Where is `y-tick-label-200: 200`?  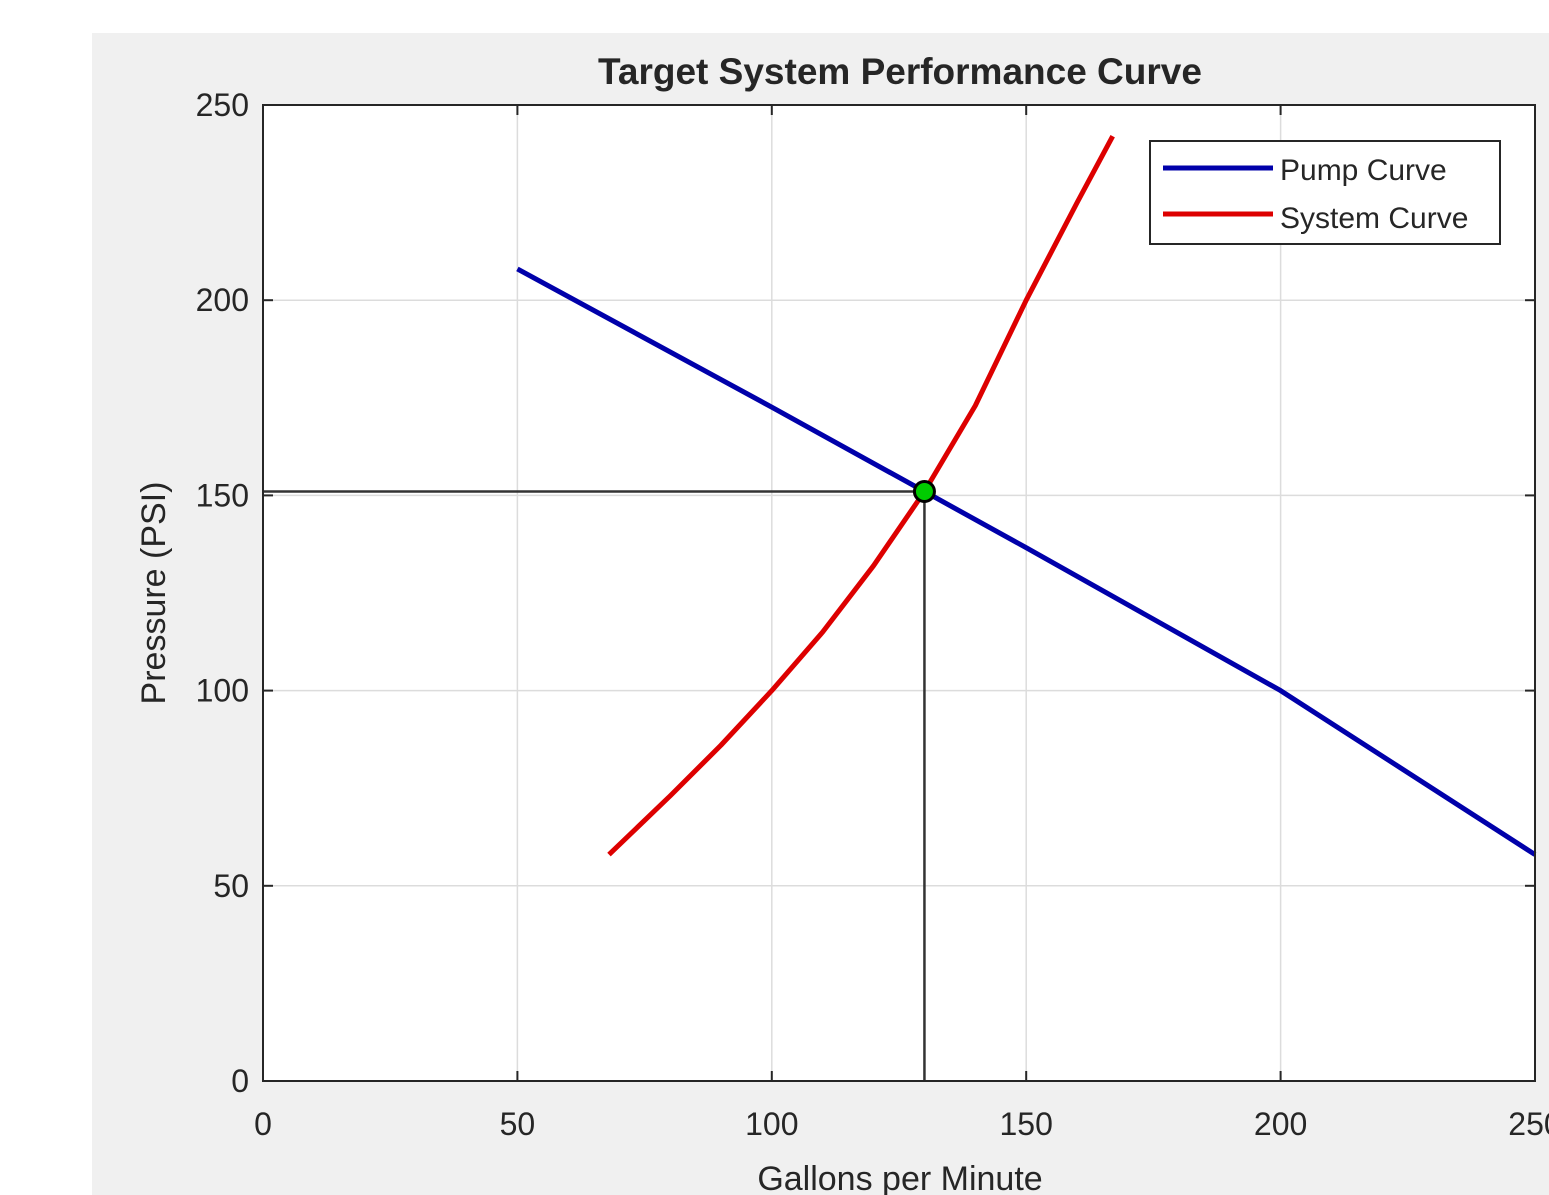
y-tick-label-200: 200 is located at coordinates (222, 300).